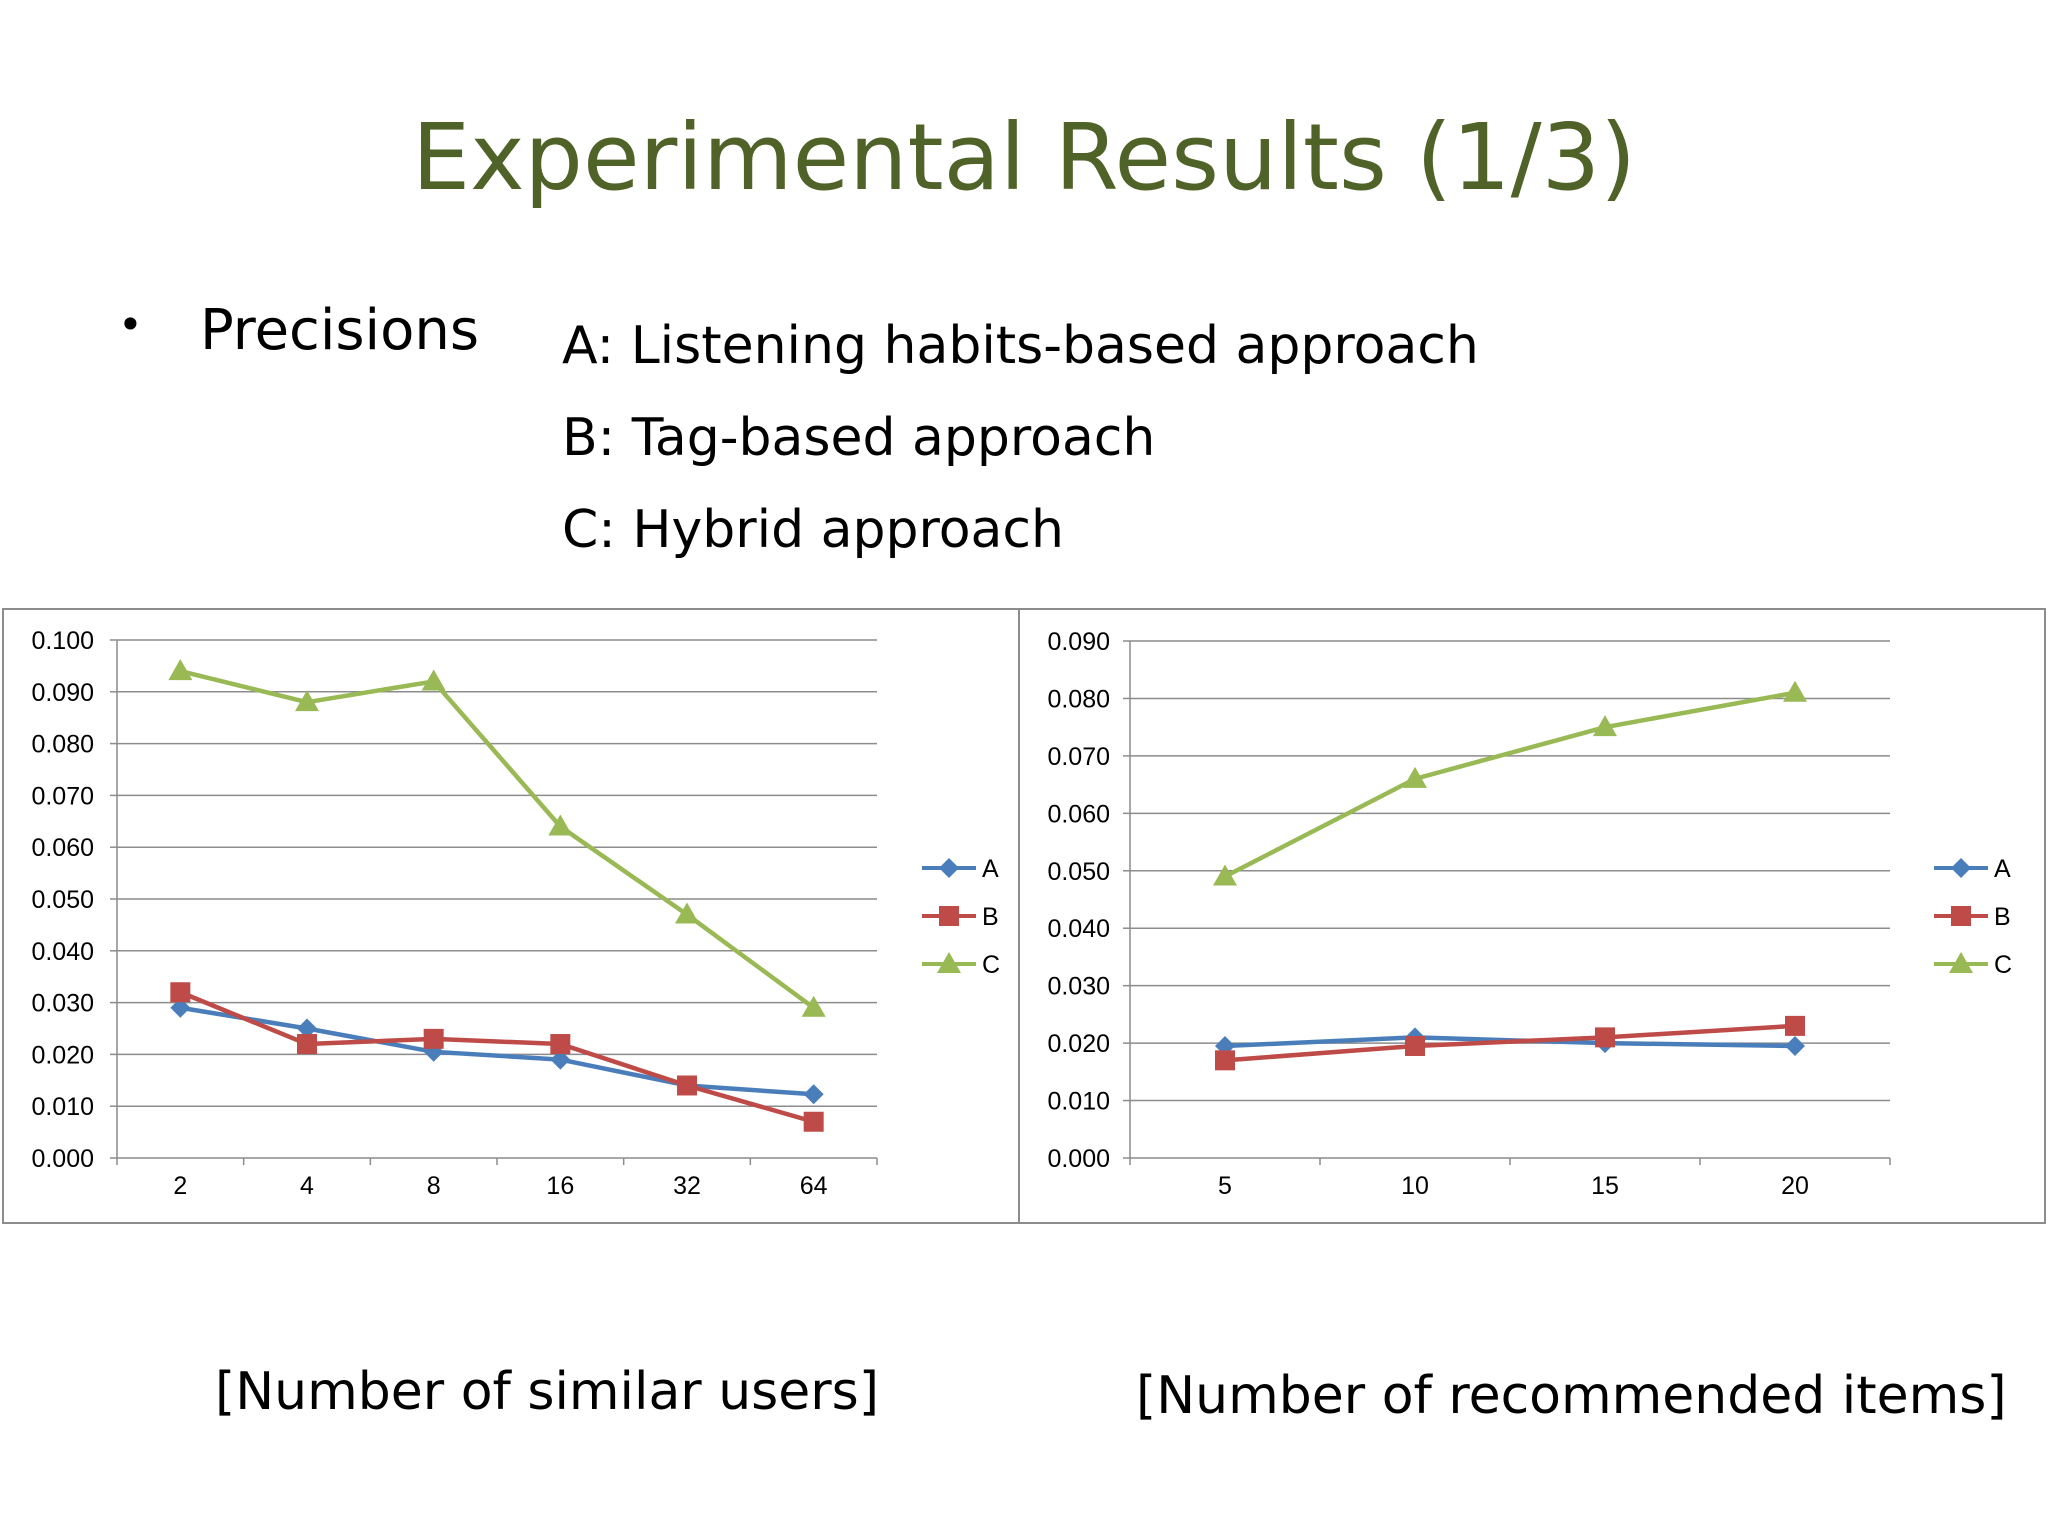  I want to click on slide-title: Experimental Results (1/3), so click(1024, 157).